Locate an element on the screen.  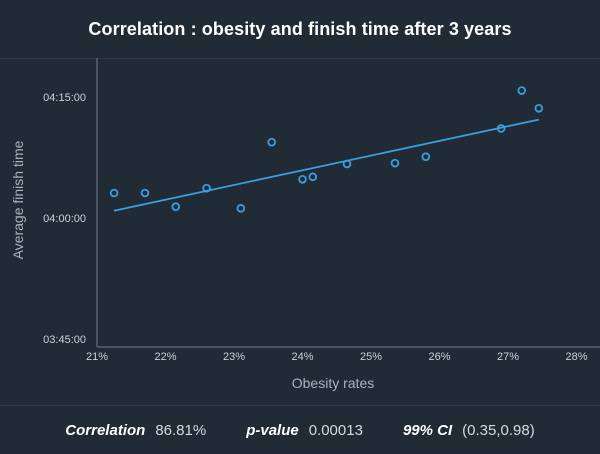
x-tick-label: 21% is located at coordinates (97, 357).